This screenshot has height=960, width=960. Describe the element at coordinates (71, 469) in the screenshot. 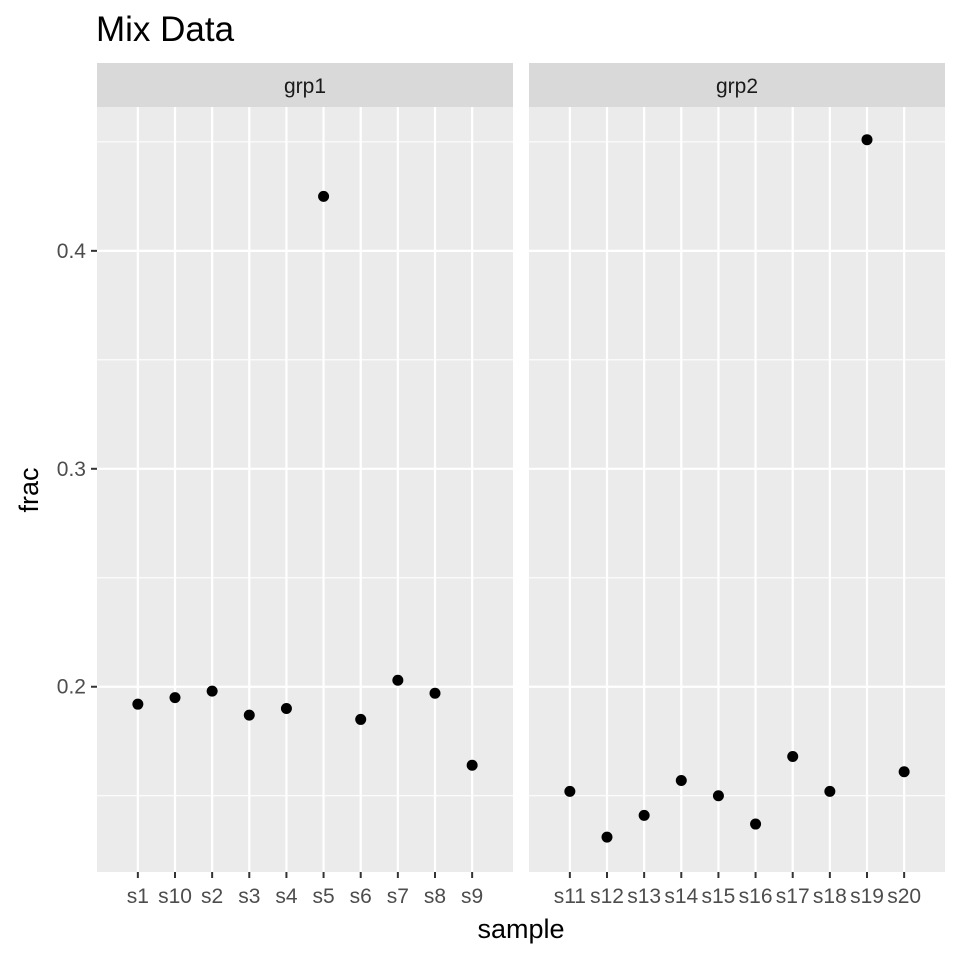

I see `y-tick-label: 0.3` at that location.